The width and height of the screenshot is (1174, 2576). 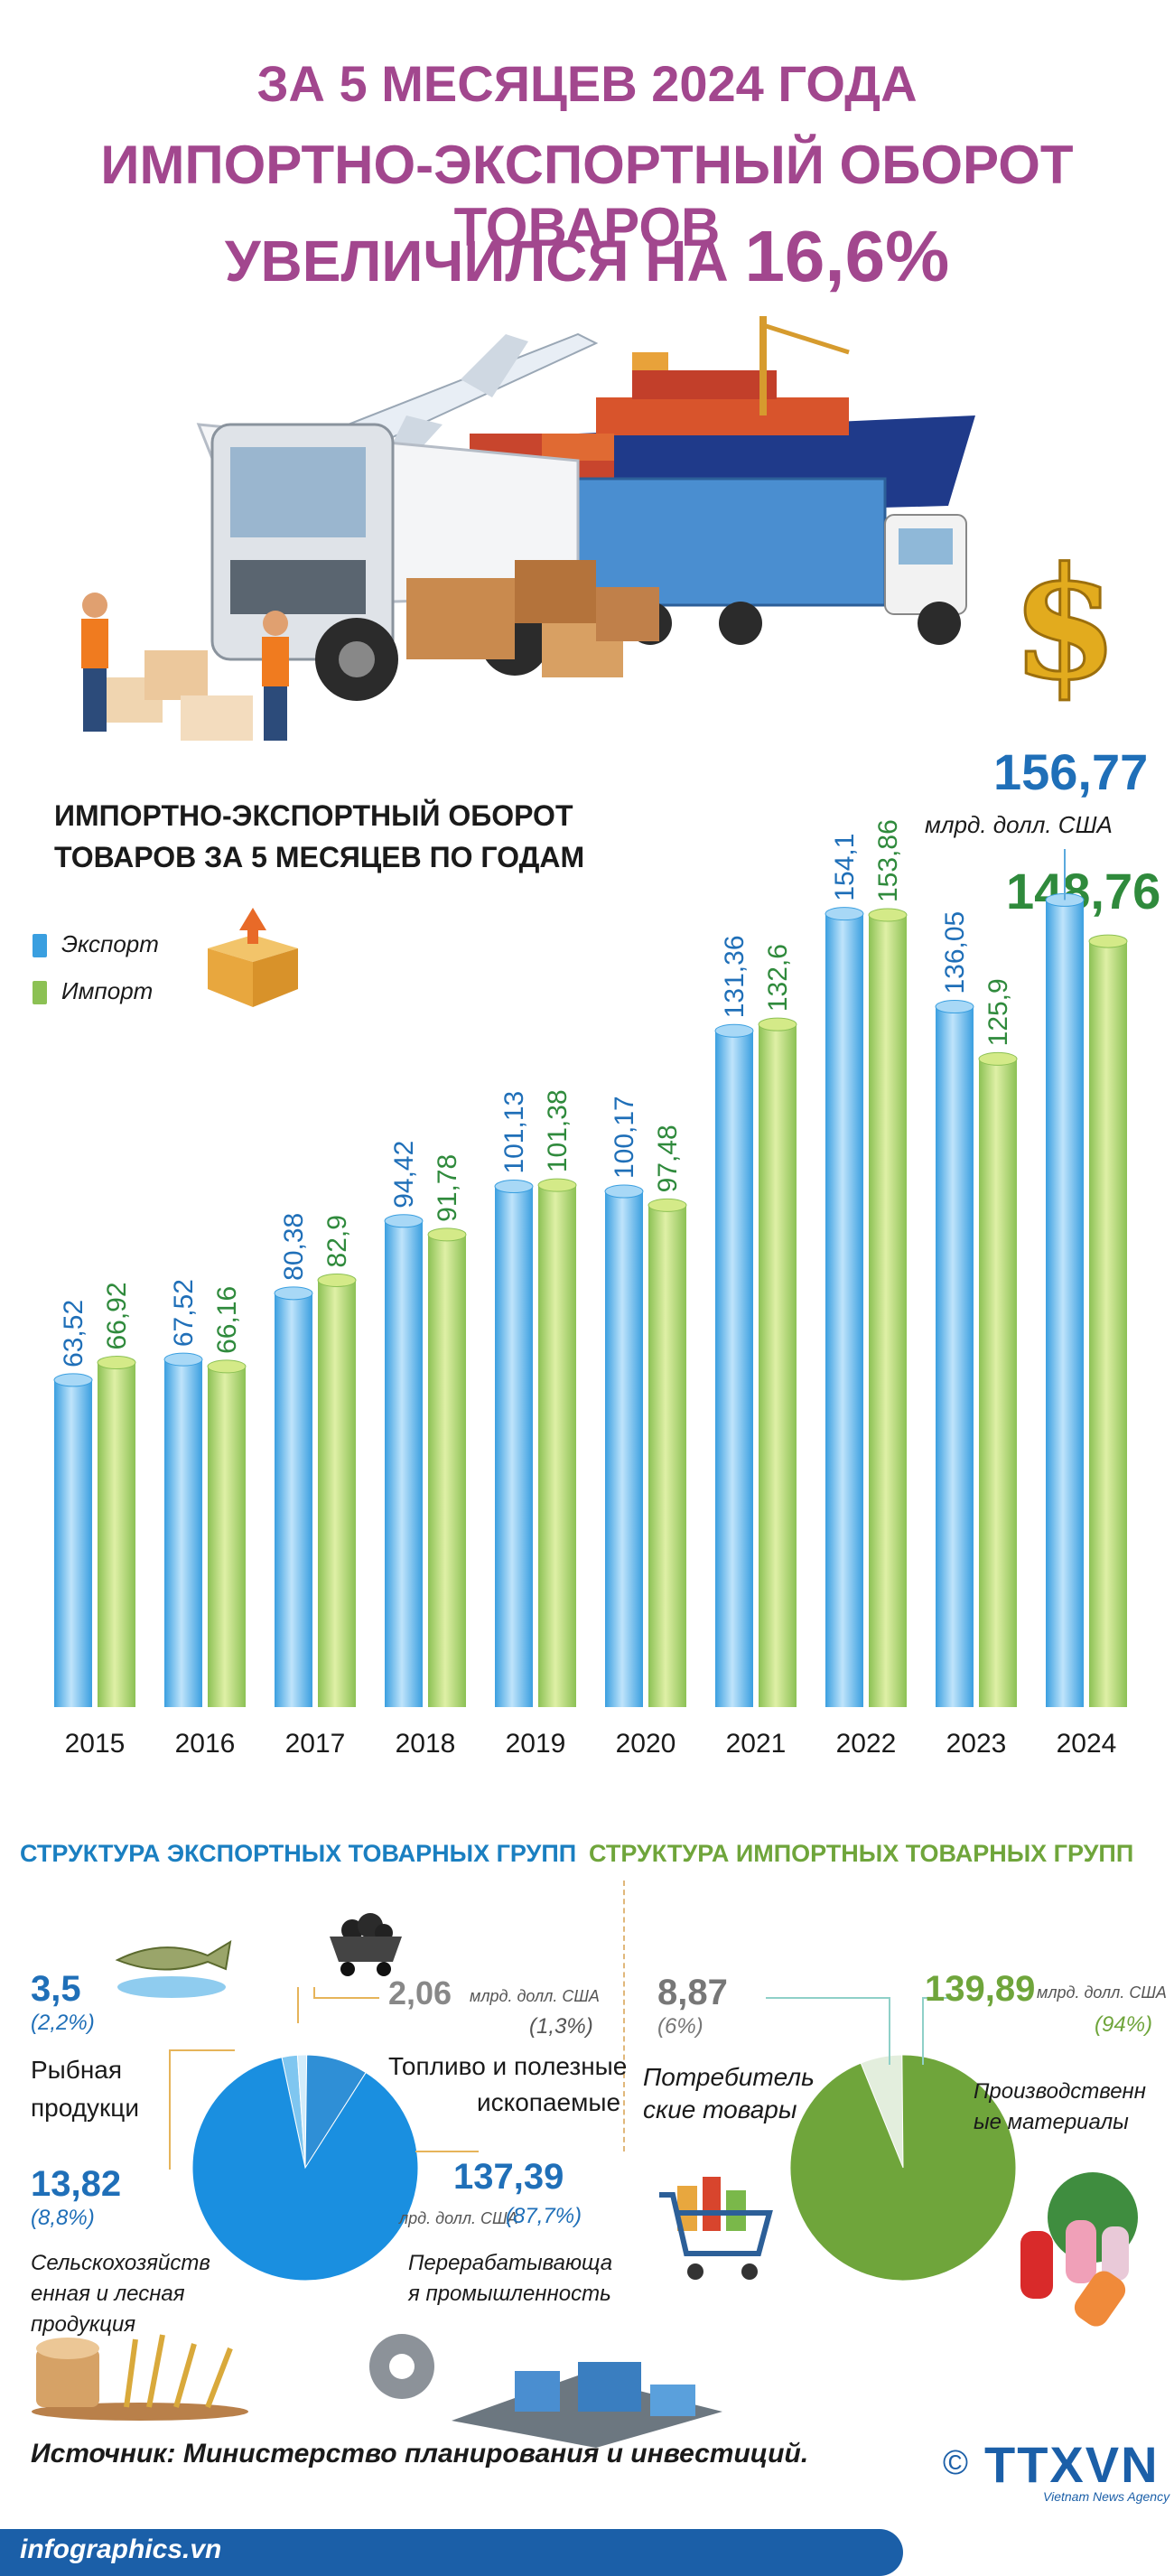 What do you see at coordinates (294, 1247) in the screenshot?
I see `data-label-export-2017: 80,38` at bounding box center [294, 1247].